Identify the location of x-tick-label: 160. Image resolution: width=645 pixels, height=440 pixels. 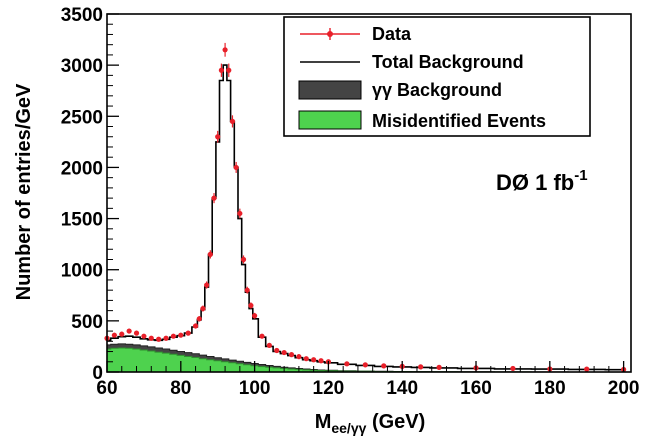
(476, 388).